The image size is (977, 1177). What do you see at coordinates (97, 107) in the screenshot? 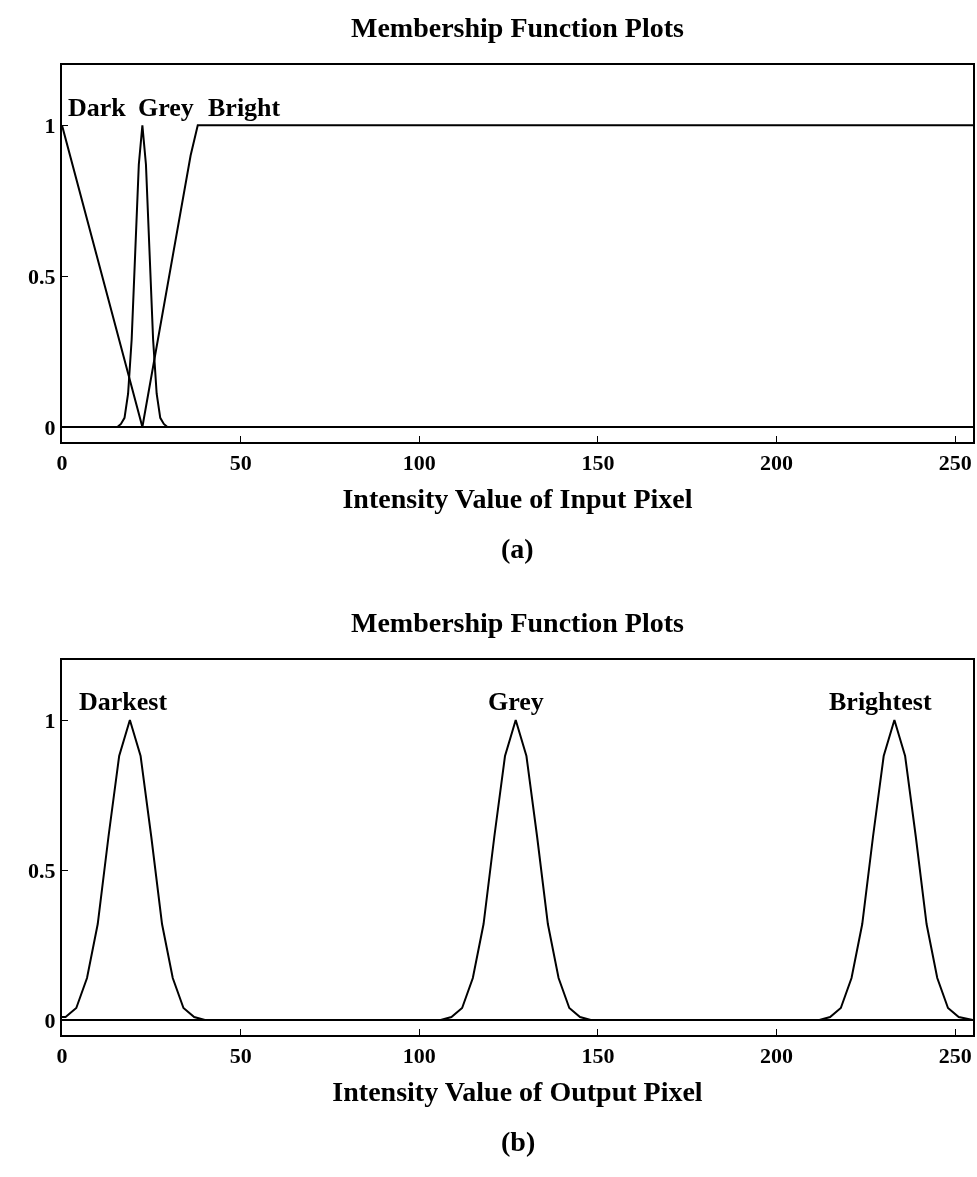
I see `series-label: Dark` at bounding box center [97, 107].